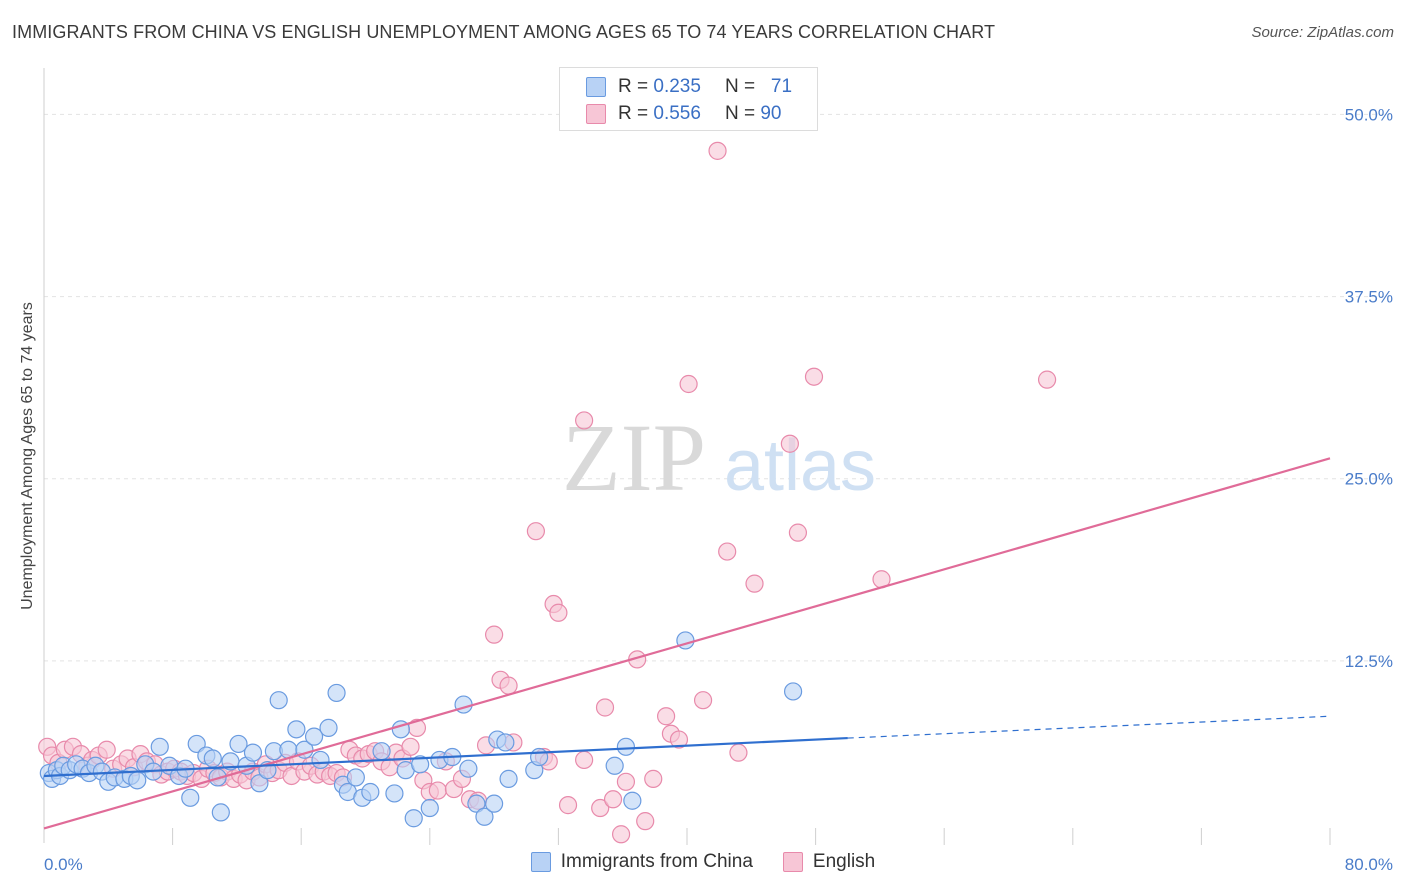  Describe the element at coordinates (677, 86) in the screenshot. I see `china-r-value: 0.235` at that location.